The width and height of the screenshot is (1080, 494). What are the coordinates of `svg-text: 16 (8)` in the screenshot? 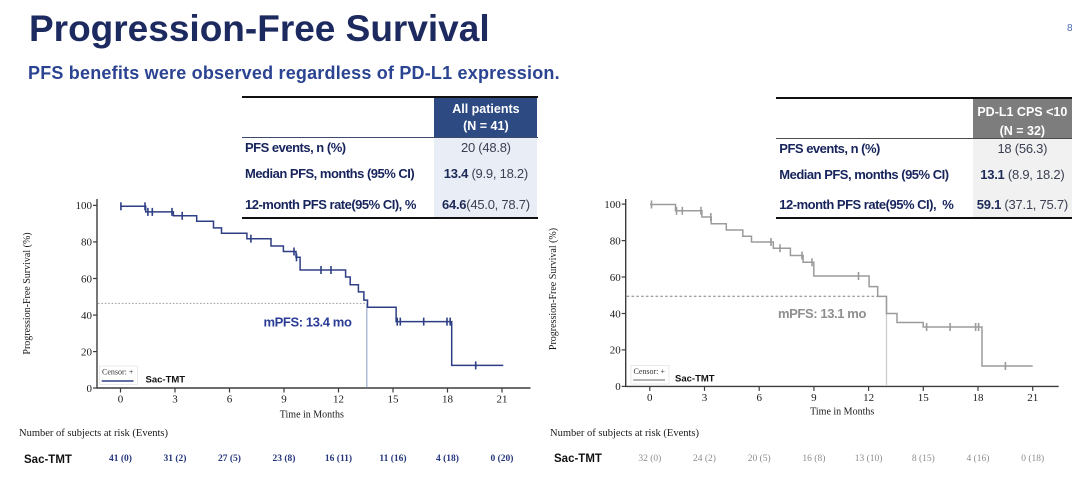 It's located at (813, 458).